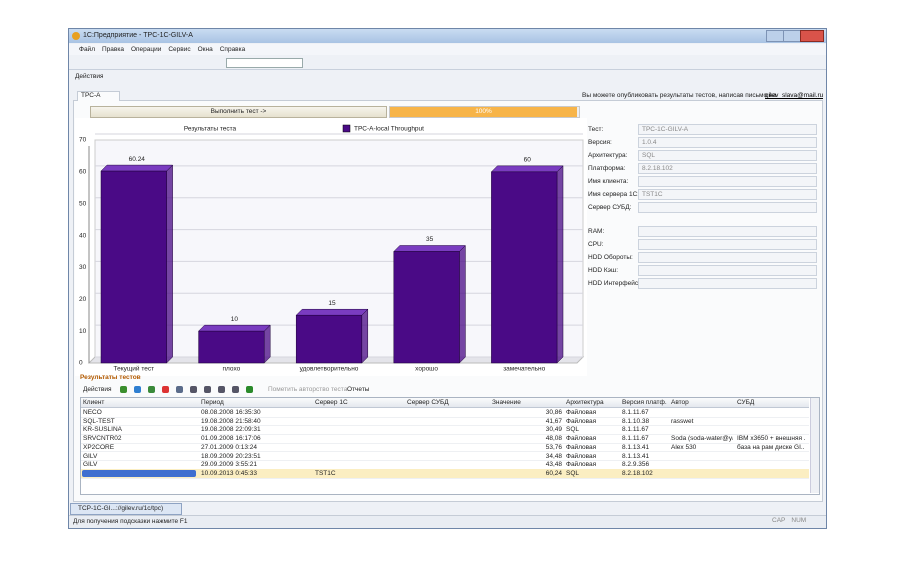  Describe the element at coordinates (231, 456) in the screenshot. I see `table-cell: 18.09.2009 20:23:51` at that location.